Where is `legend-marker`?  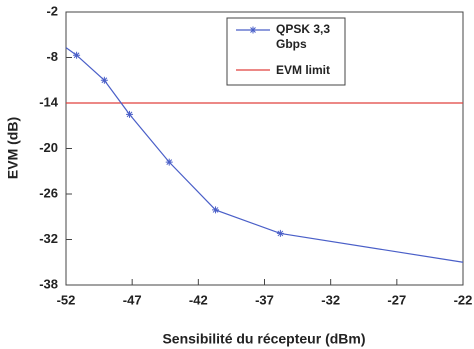
legend-marker is located at coordinates (253, 30).